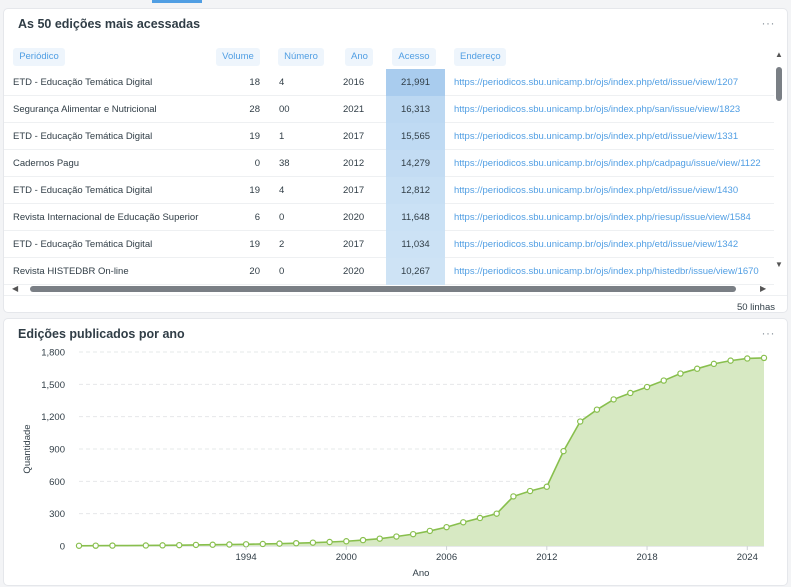 Image resolution: width=791 pixels, height=587 pixels. I want to click on scroll-up-arrow-icon: ▲, so click(779, 54).